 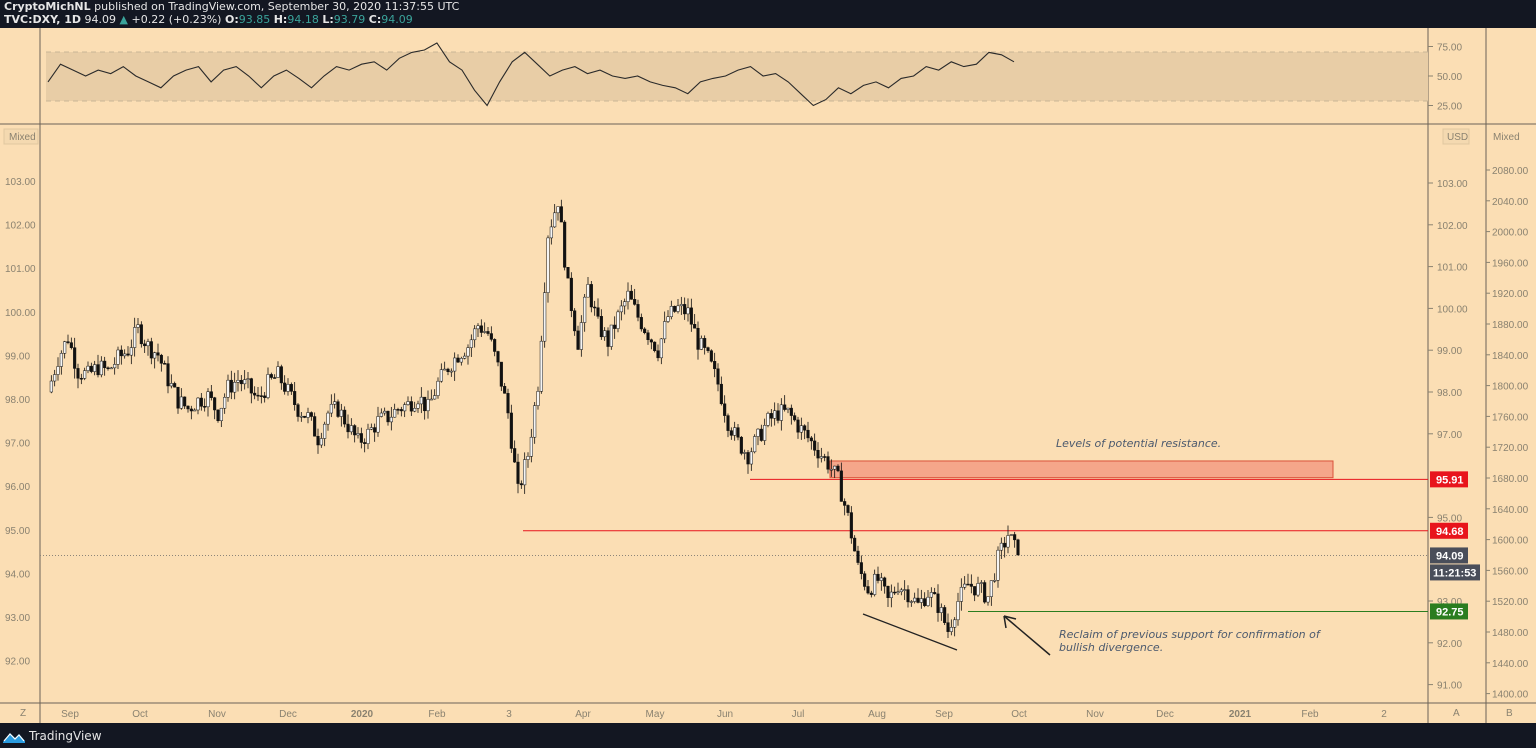 What do you see at coordinates (65, 735) in the screenshot?
I see `tradingview-brand: TradingView` at bounding box center [65, 735].